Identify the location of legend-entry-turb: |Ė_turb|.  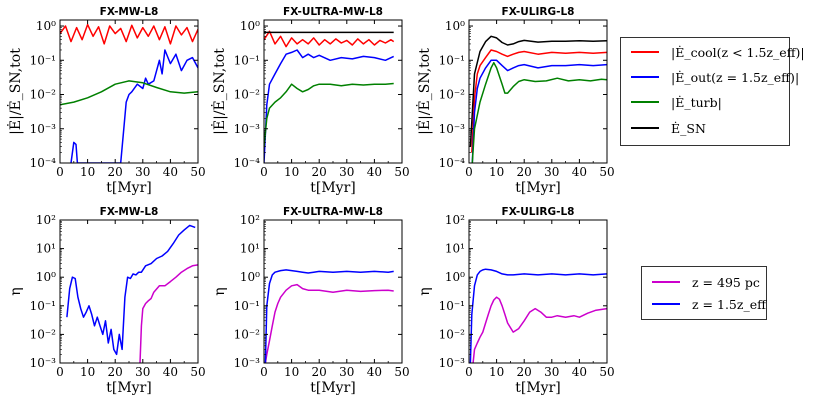
(671, 102).